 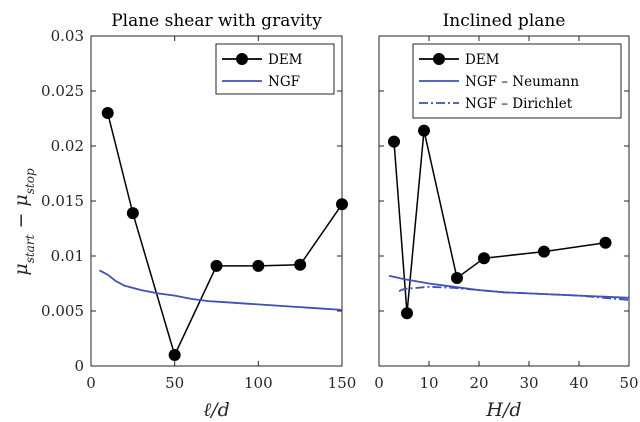 I want to click on x-axis-label: ℓ/d, so click(x=216, y=410).